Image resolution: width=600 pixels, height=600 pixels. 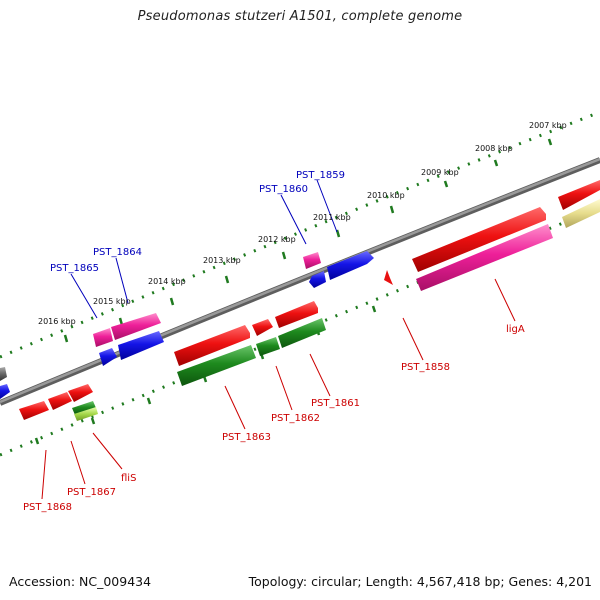 What do you see at coordinates (212, 345) in the screenshot?
I see `gene-pst1863-upper` at bounding box center [212, 345].